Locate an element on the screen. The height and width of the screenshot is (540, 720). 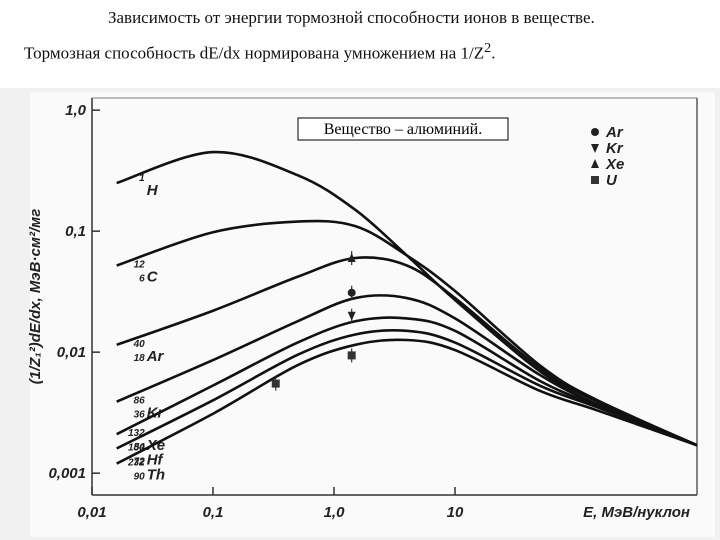
curve-mass: 232 is located at coordinates (136, 463).